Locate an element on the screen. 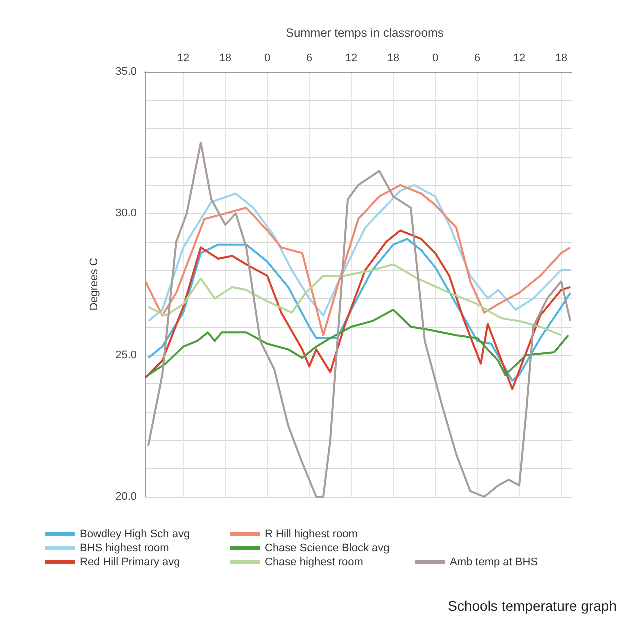 This screenshot has height=625, width=627. legend-label: Amb temp at BHS is located at coordinates (494, 562).